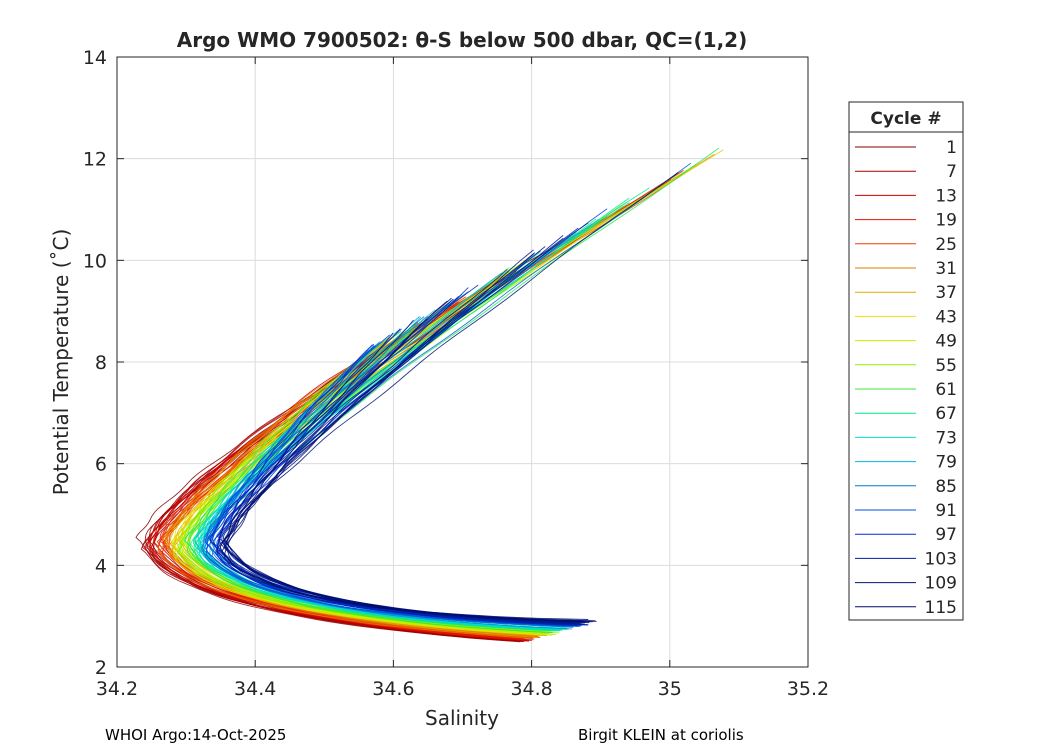  Describe the element at coordinates (61, 362) in the screenshot. I see `y-axis-label: Potential Temperature (˚C)` at that location.